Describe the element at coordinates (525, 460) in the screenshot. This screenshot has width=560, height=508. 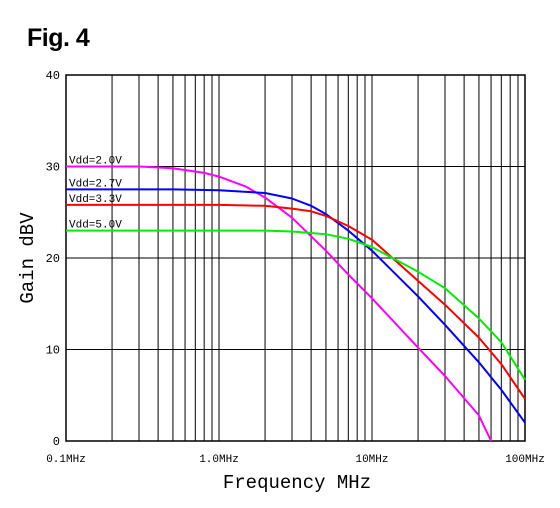
I see `x-tick-label: 100MHz` at that location.